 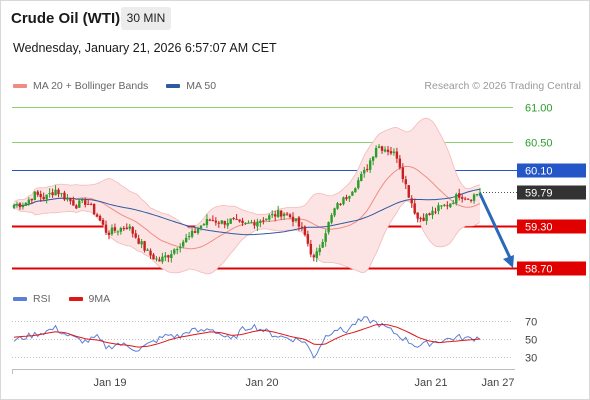 What do you see at coordinates (89, 299) in the screenshot?
I see `legend-item-9ma: 9MA` at bounding box center [89, 299].